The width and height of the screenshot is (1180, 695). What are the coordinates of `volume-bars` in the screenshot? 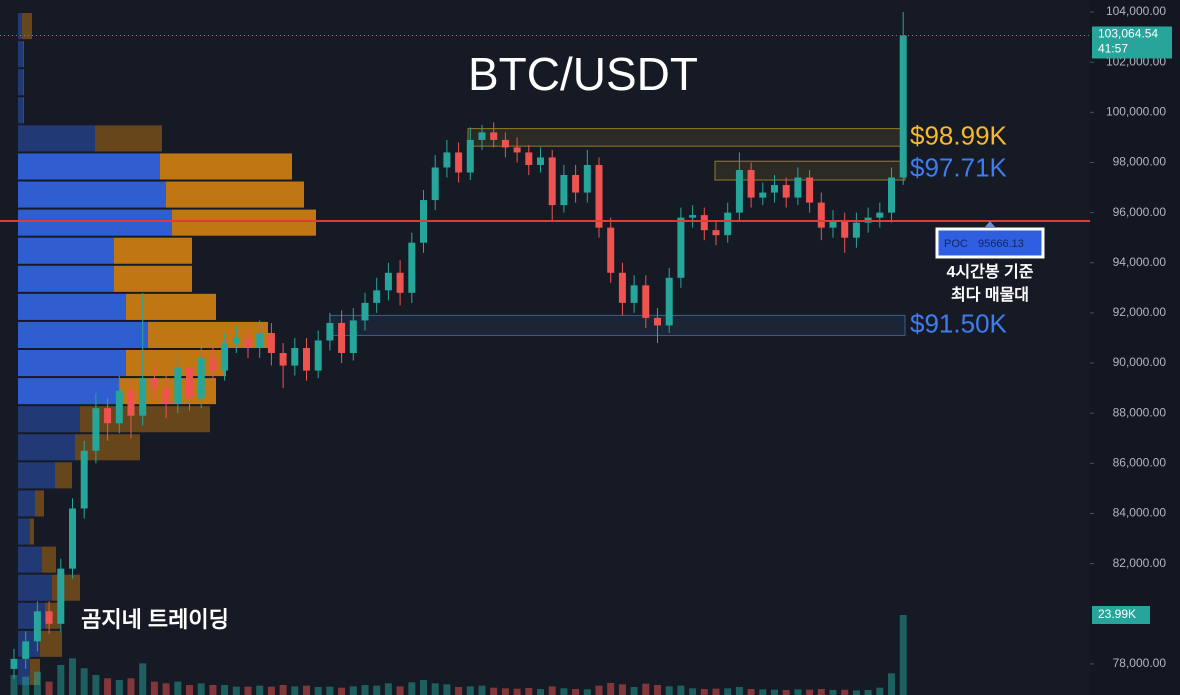 It's located at (458, 655).